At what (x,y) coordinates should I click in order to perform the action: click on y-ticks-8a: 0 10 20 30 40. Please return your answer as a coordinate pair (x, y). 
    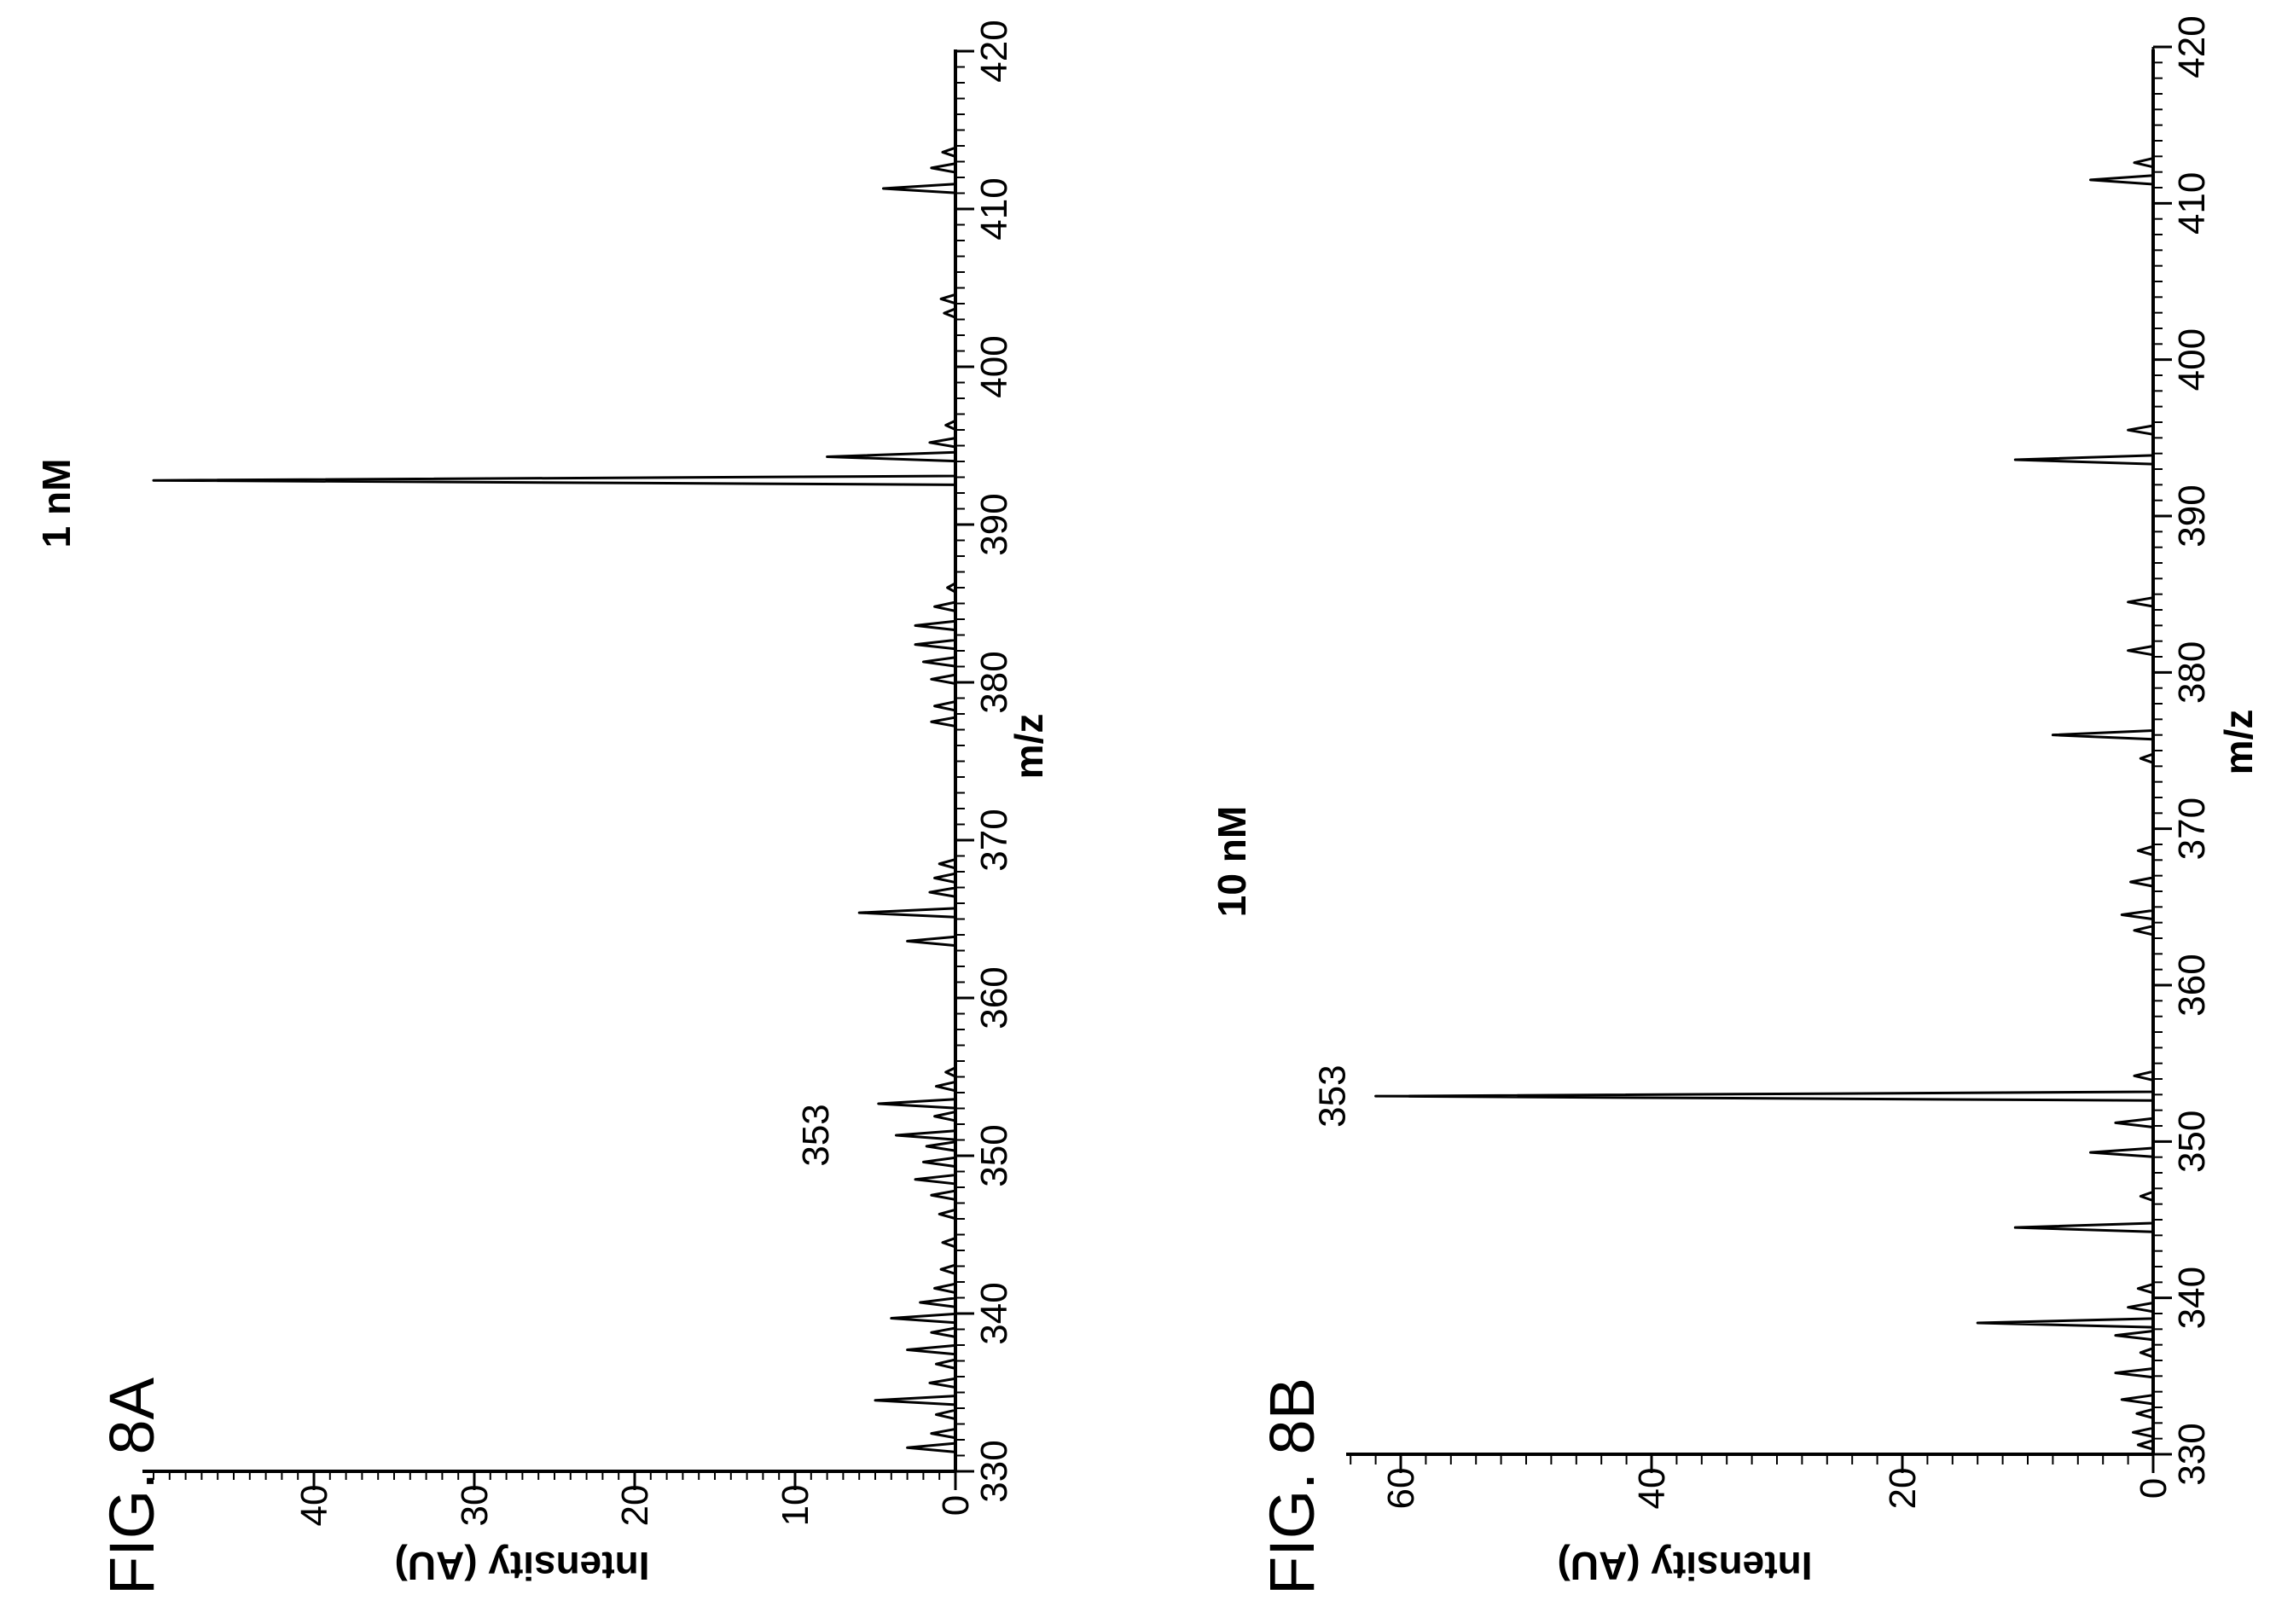
    Looking at the image, I should click on (565, 1499).